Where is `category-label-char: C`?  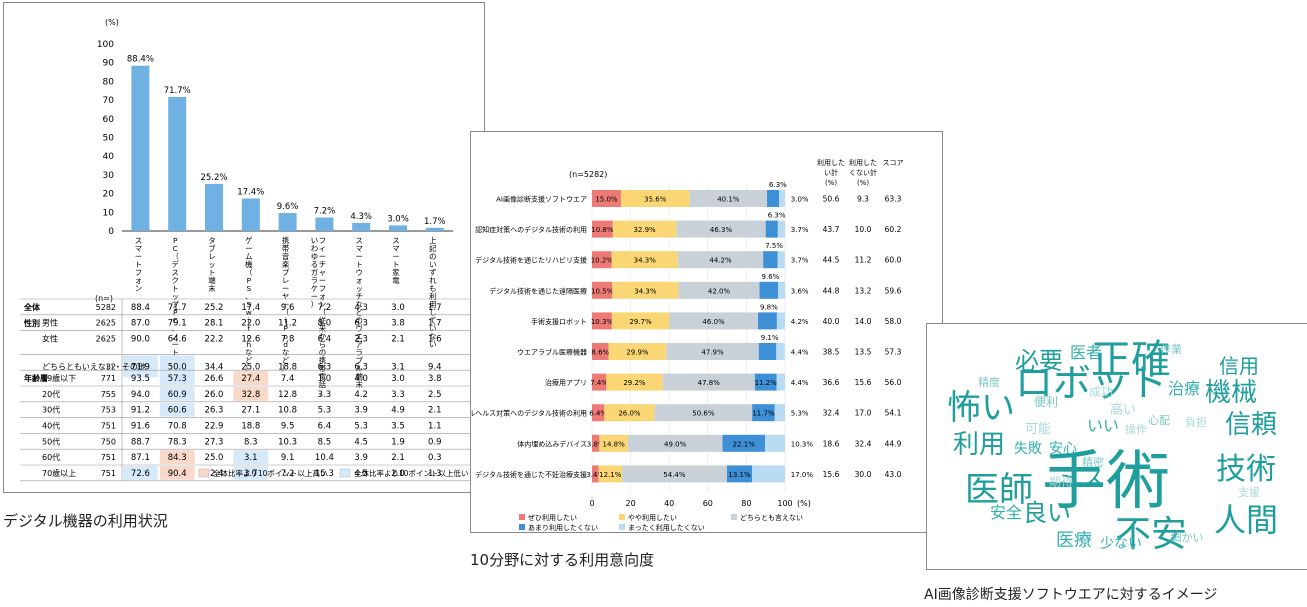 category-label-char: C is located at coordinates (175, 320).